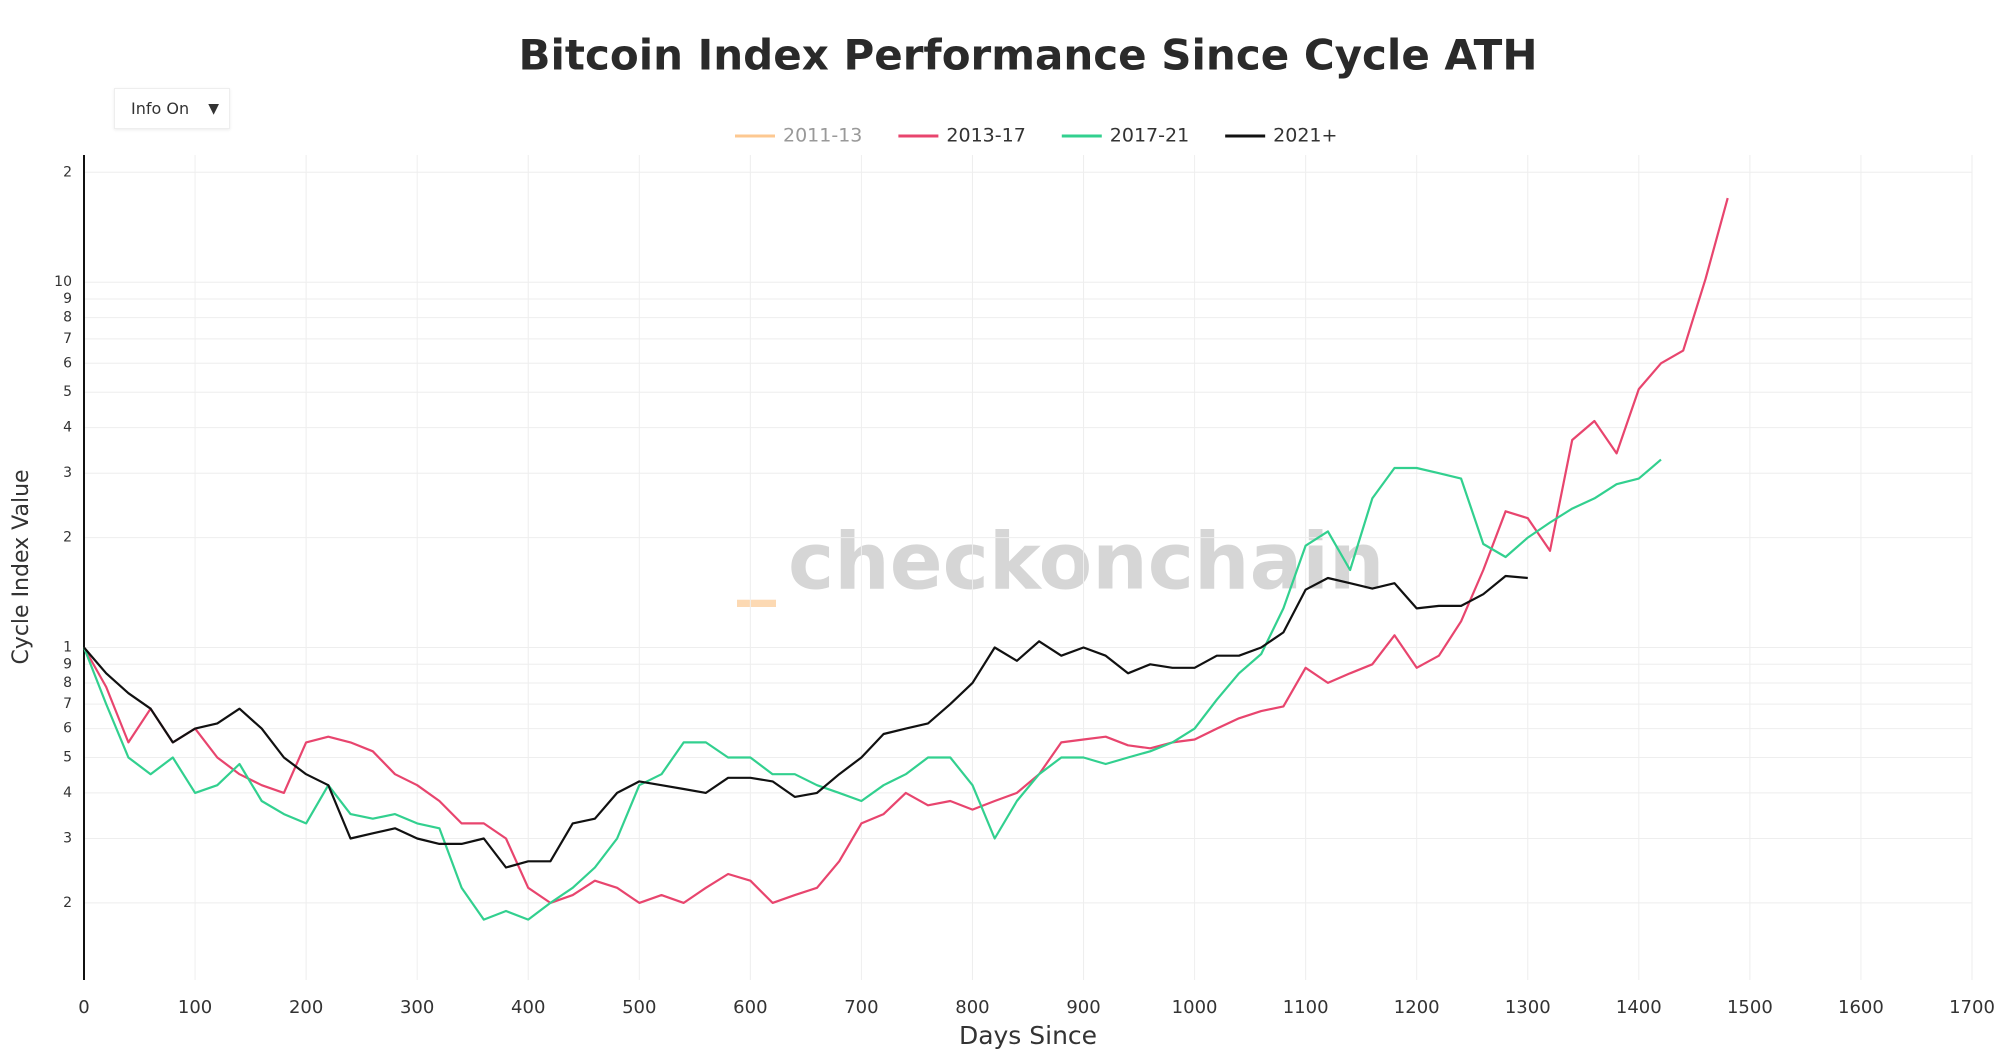 This screenshot has height=1053, width=2000. What do you see at coordinates (1972, 1007) in the screenshot?
I see `x-tick-label: 1700` at bounding box center [1972, 1007].